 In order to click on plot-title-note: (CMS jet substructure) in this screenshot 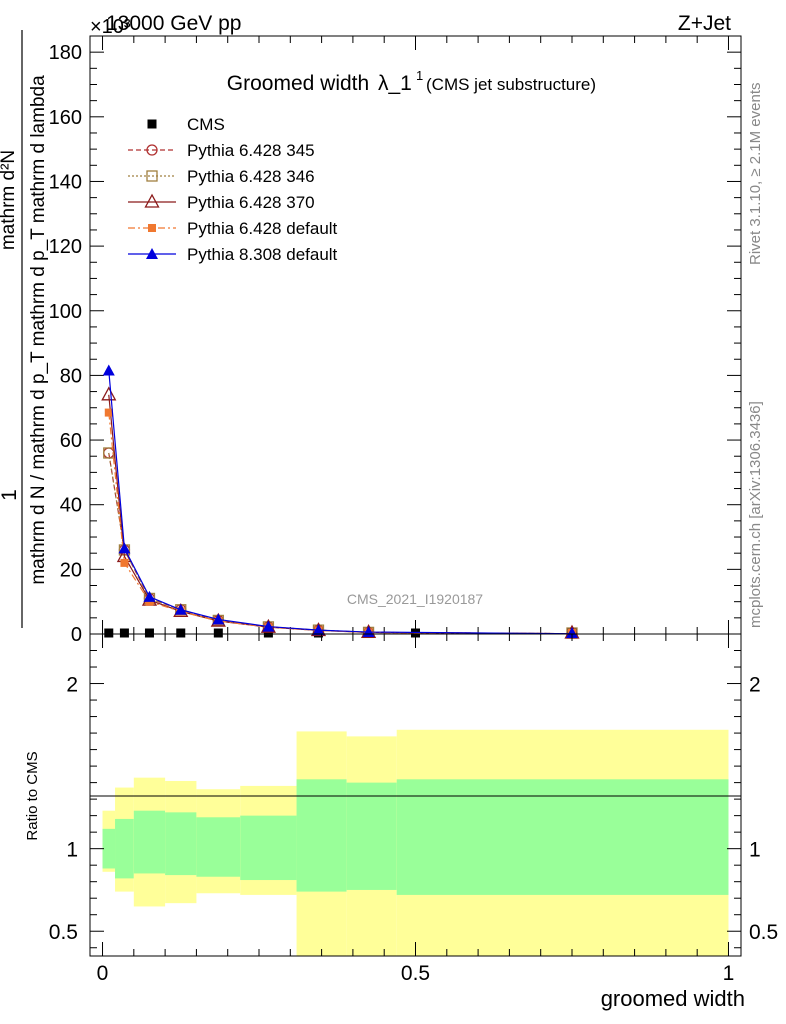, I will do `click(511, 84)`.